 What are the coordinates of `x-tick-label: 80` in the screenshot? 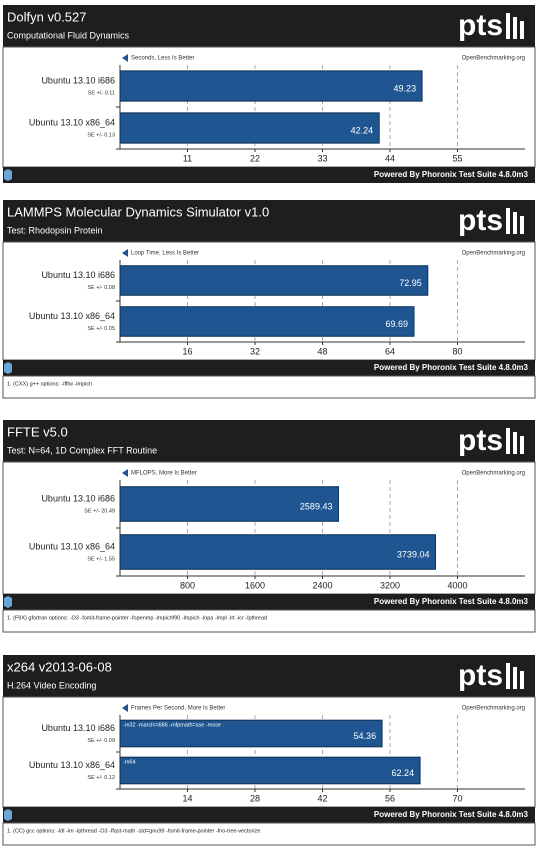 It's located at (457, 351).